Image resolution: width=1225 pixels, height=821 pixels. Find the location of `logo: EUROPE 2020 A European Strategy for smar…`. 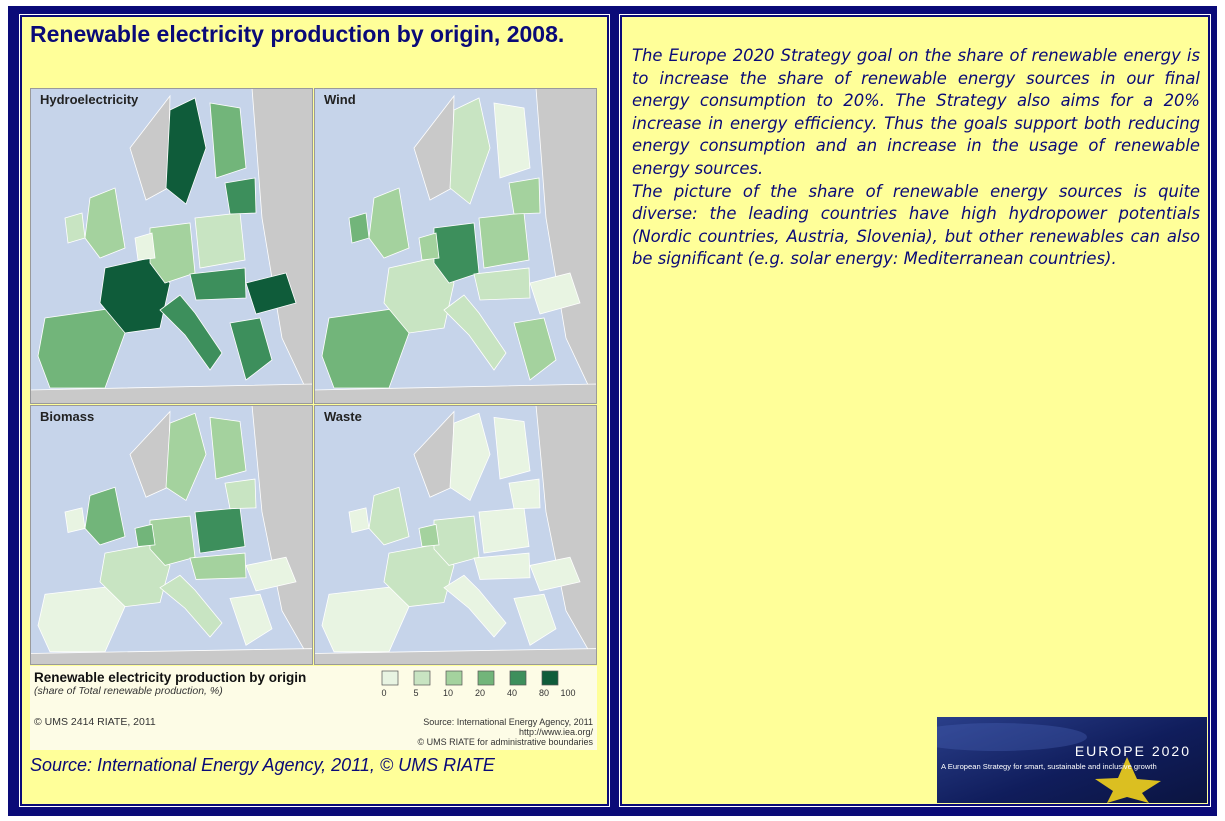

logo: EUROPE 2020 A European Strategy for smar… is located at coordinates (1072, 760).